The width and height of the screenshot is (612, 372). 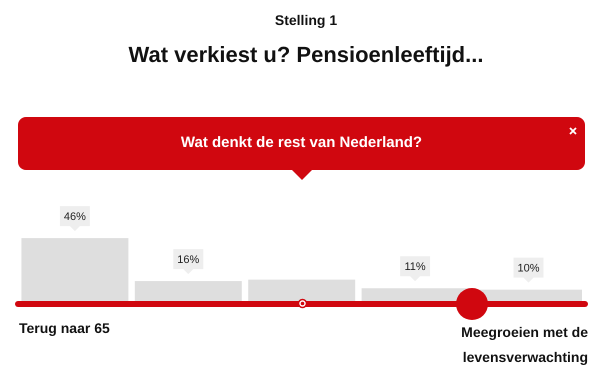 I want to click on text: Meegroeien met de levensverwachting, so click(x=524, y=345).